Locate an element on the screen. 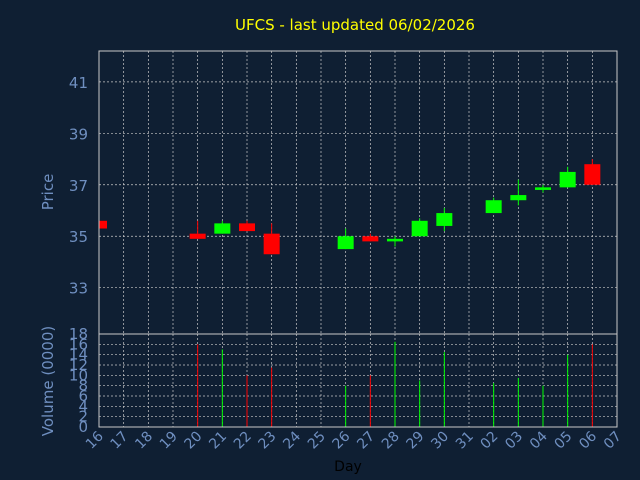  x-tick-label: 27 is located at coordinates (366, 441).